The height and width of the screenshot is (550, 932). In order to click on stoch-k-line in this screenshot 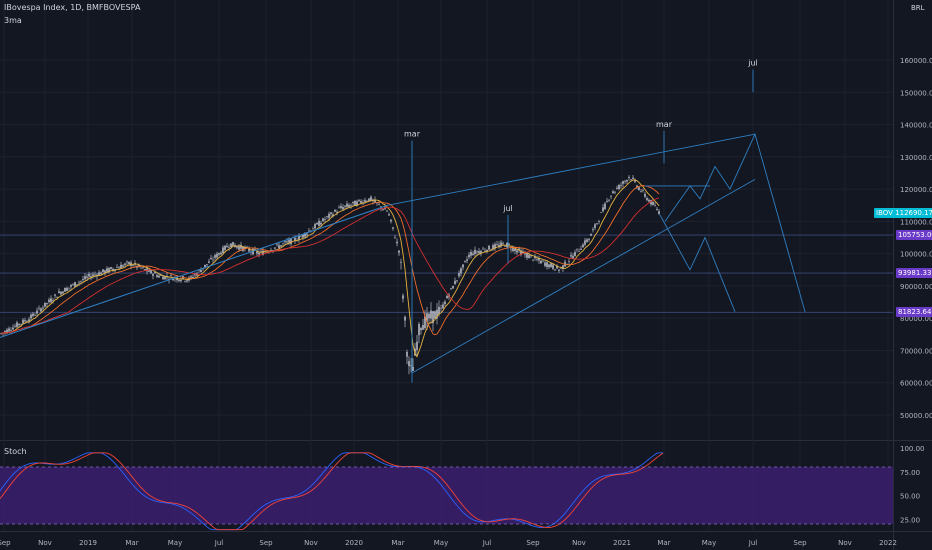, I will do `click(331, 491)`.